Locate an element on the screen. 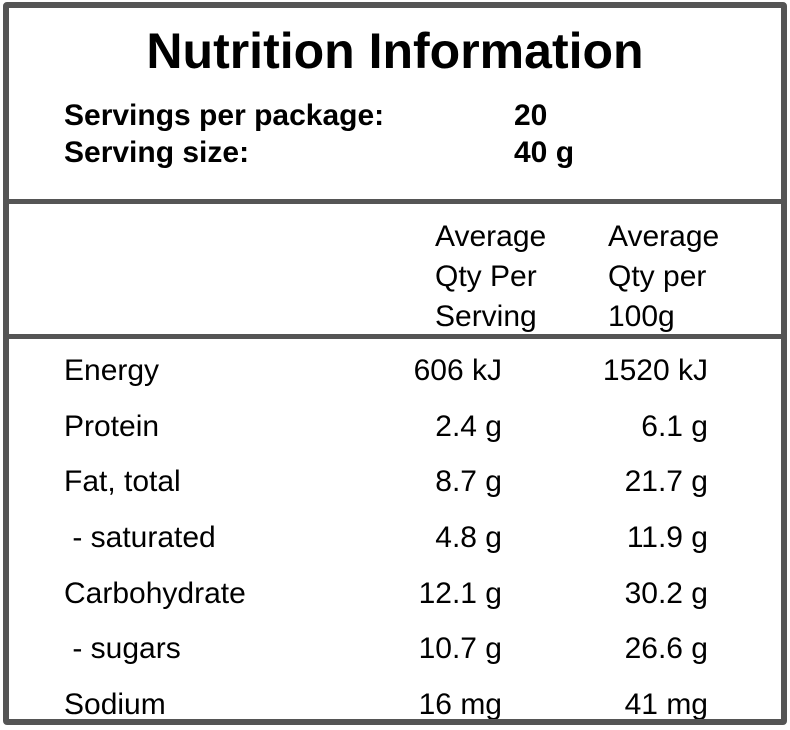  per-100g-value: 1520 kJ is located at coordinates (655, 370).